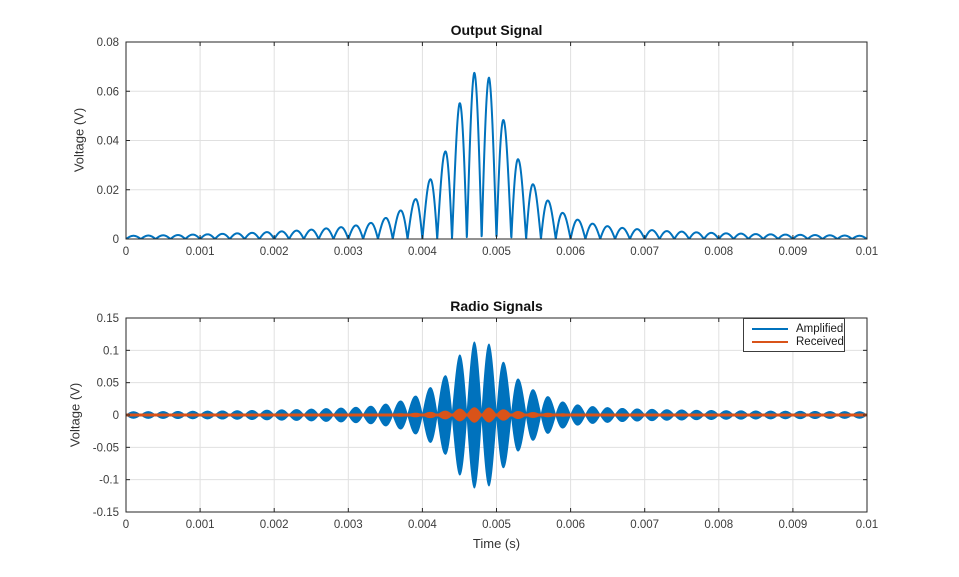 The width and height of the screenshot is (959, 577). I want to click on output-signal-title: Output Signal, so click(496, 30).